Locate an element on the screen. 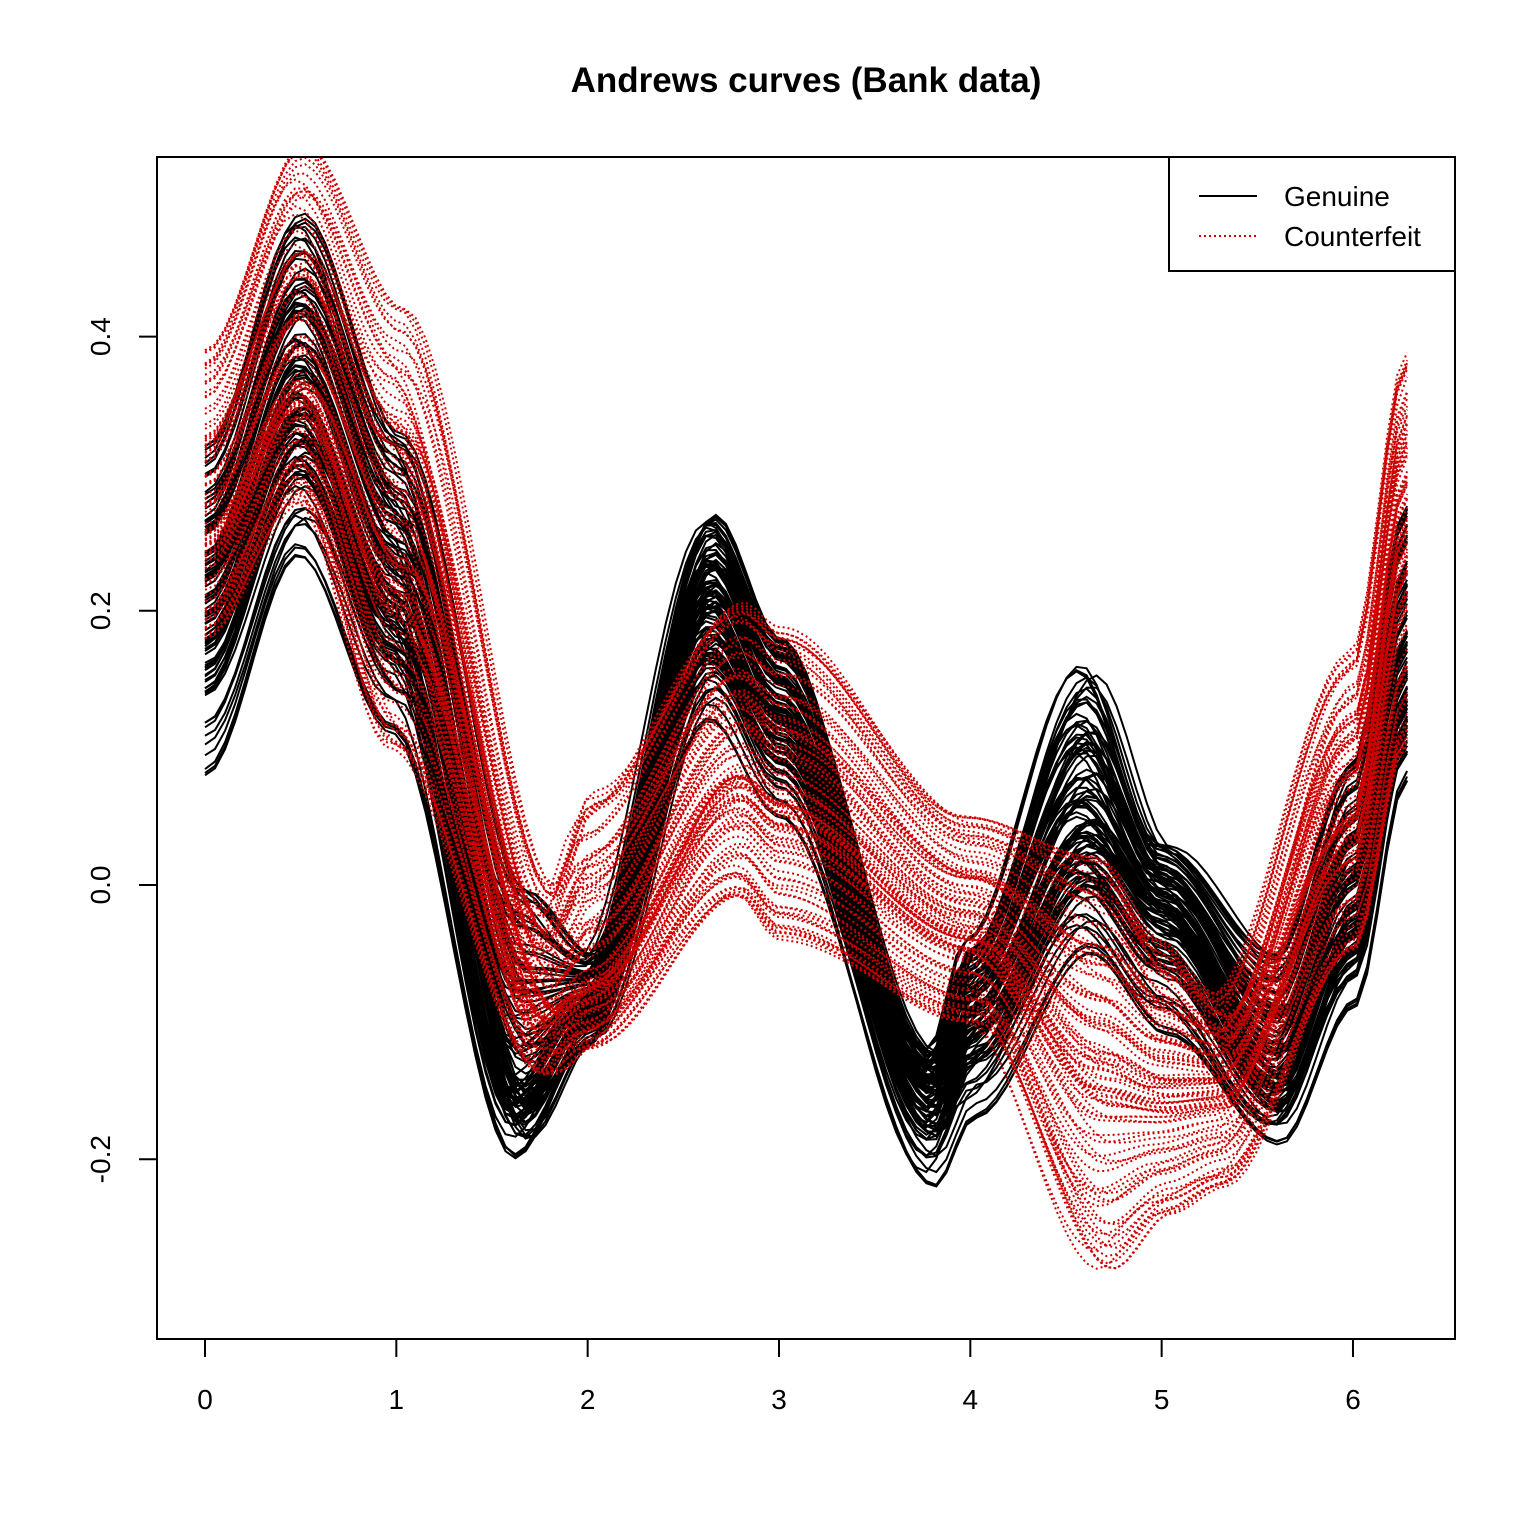 This screenshot has width=1536, height=1536. x-tick-label: 1 is located at coordinates (397, 1399).